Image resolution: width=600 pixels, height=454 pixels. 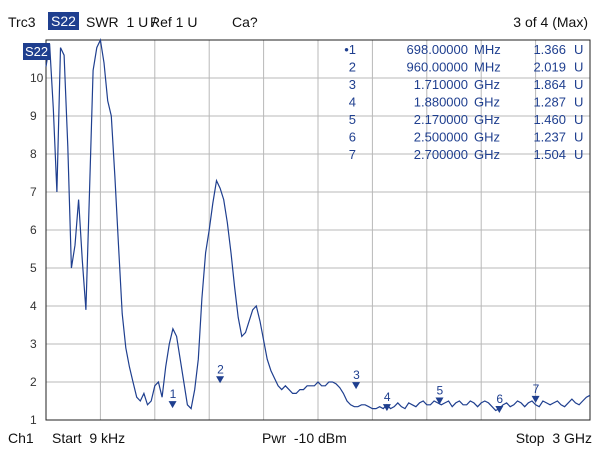 I want to click on trace-badge-label: S22, so click(x=36, y=51).